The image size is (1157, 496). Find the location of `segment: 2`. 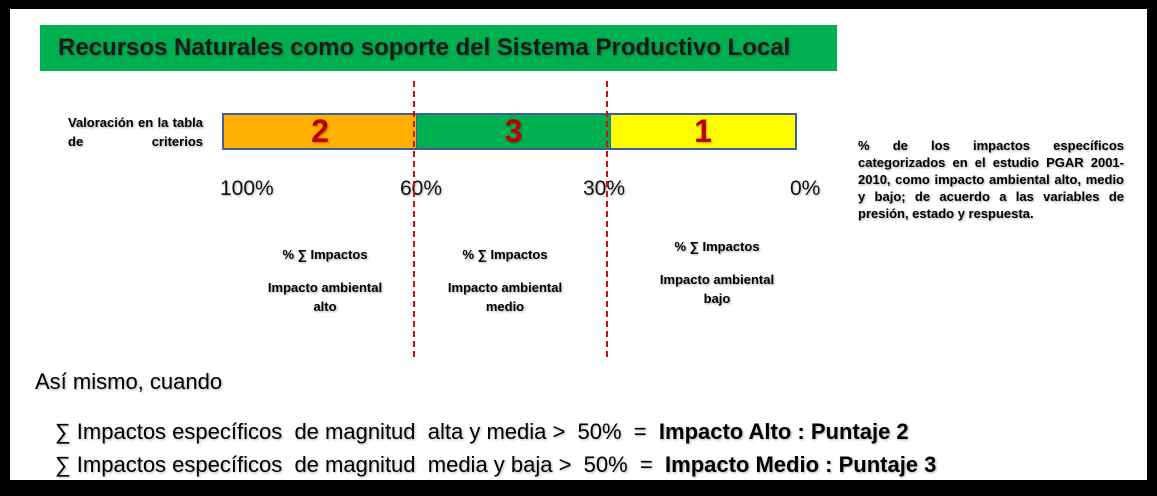

segment: 2 is located at coordinates (320, 131).